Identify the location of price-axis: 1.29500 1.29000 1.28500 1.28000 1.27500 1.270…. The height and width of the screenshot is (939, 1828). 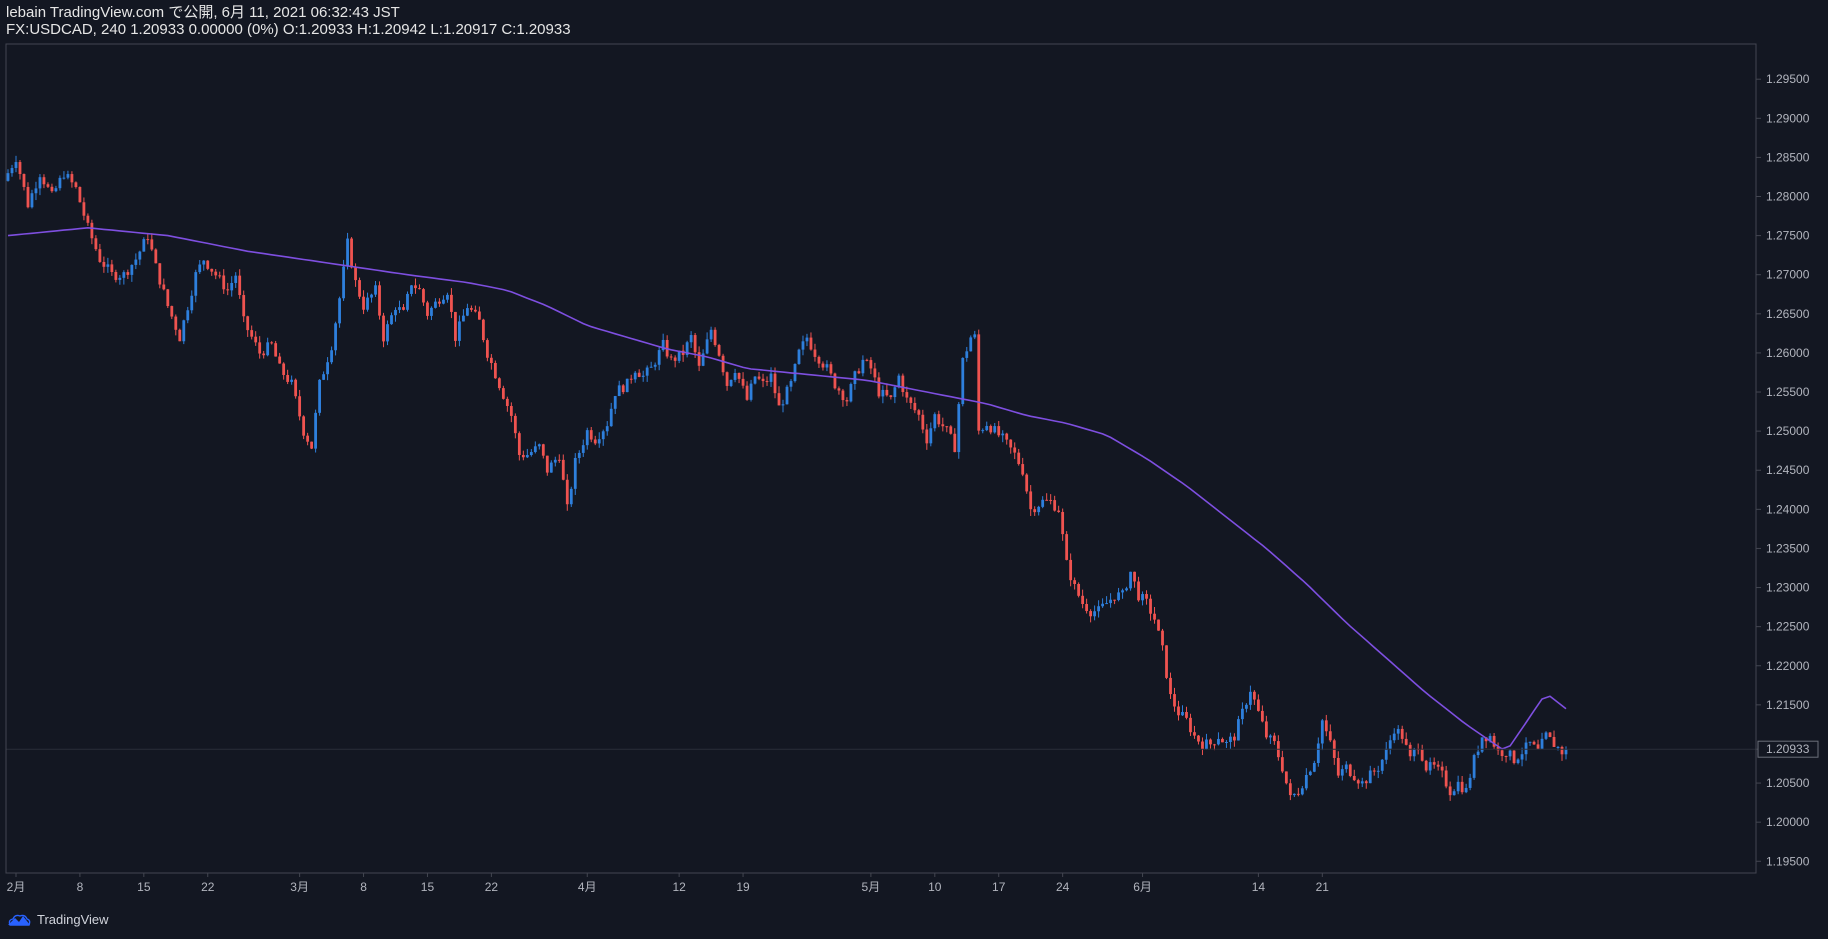
(1787, 470).